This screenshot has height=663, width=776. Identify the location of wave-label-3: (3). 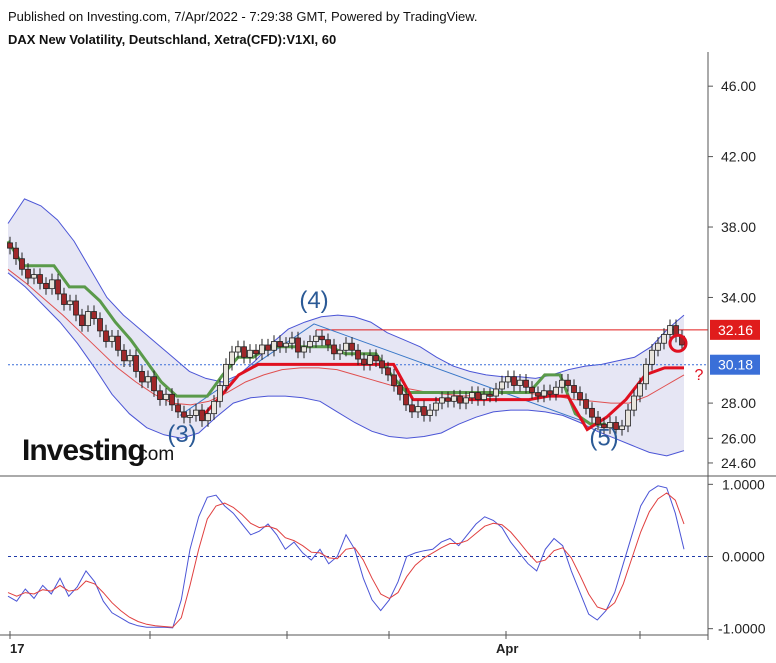
(181, 434).